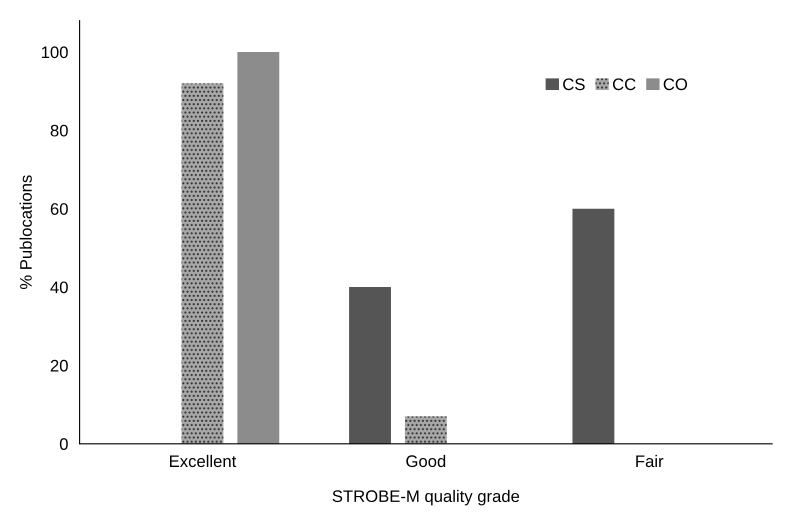 Image resolution: width=796 pixels, height=516 pixels. What do you see at coordinates (26, 232) in the screenshot?
I see `y-axis-title: % Publocations` at bounding box center [26, 232].